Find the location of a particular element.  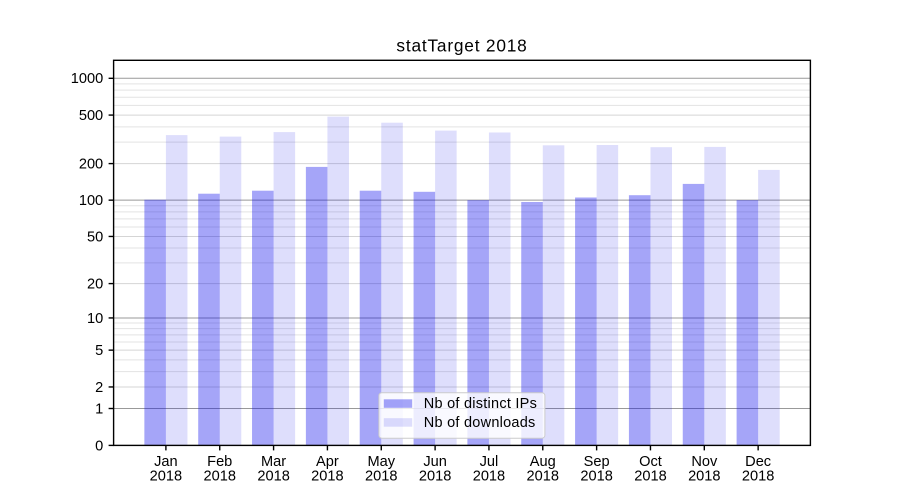

svg-text: Dec is located at coordinates (758, 462).